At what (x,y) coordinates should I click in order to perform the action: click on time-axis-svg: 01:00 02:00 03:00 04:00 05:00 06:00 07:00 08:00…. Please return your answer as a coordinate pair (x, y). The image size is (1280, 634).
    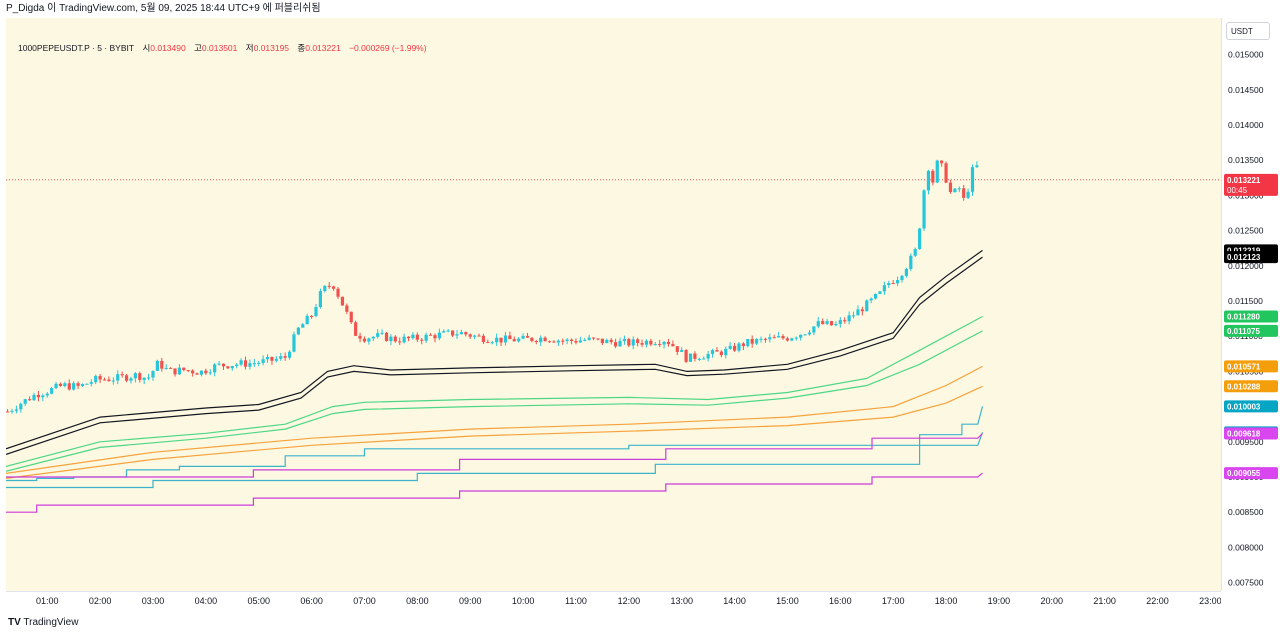
    Looking at the image, I should click on (614, 601).